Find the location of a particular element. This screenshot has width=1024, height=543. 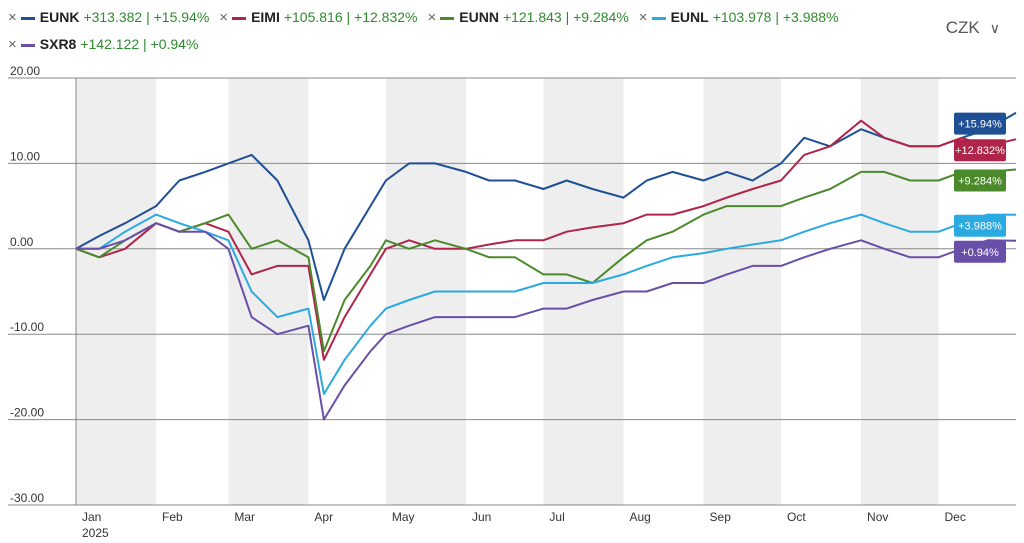

end-label-text: +12.832% is located at coordinates (980, 151).